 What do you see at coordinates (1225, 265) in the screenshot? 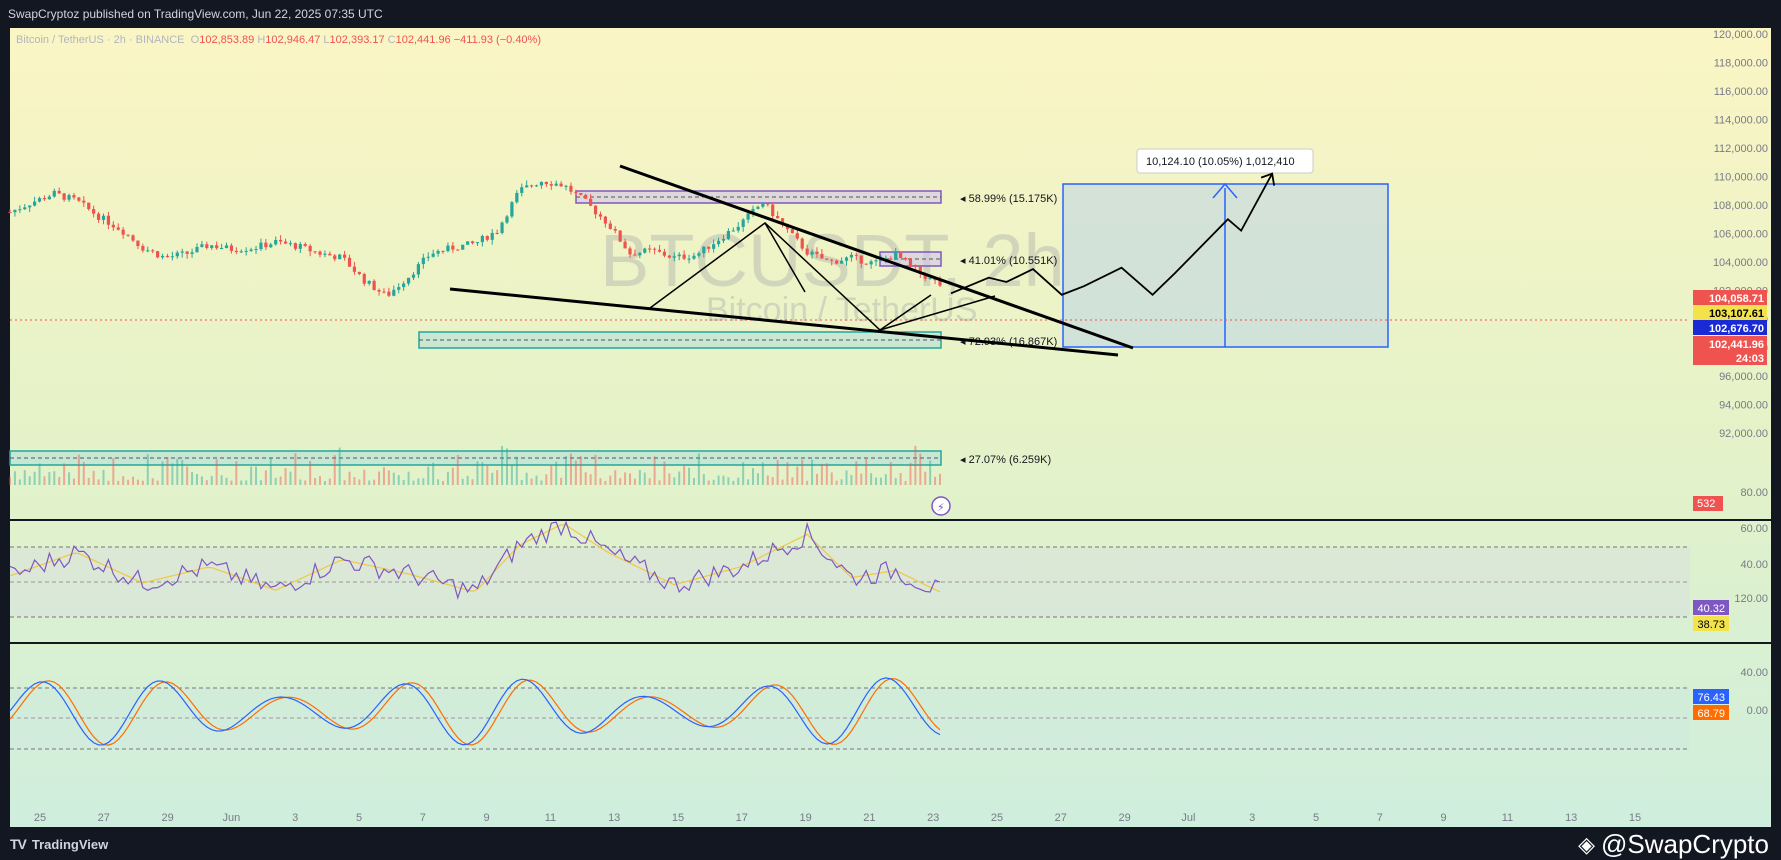
I see `target-box` at bounding box center [1225, 265].